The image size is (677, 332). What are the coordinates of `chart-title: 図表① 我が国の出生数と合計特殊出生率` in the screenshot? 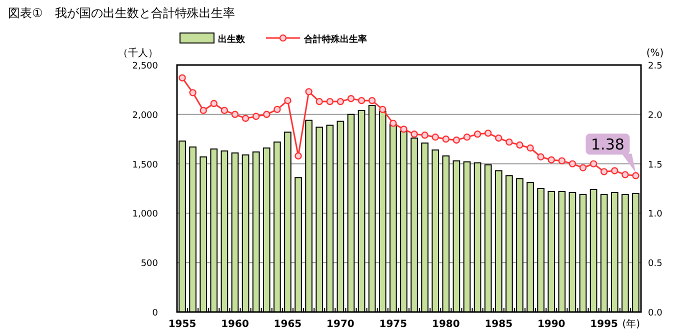 It's located at (121, 13).